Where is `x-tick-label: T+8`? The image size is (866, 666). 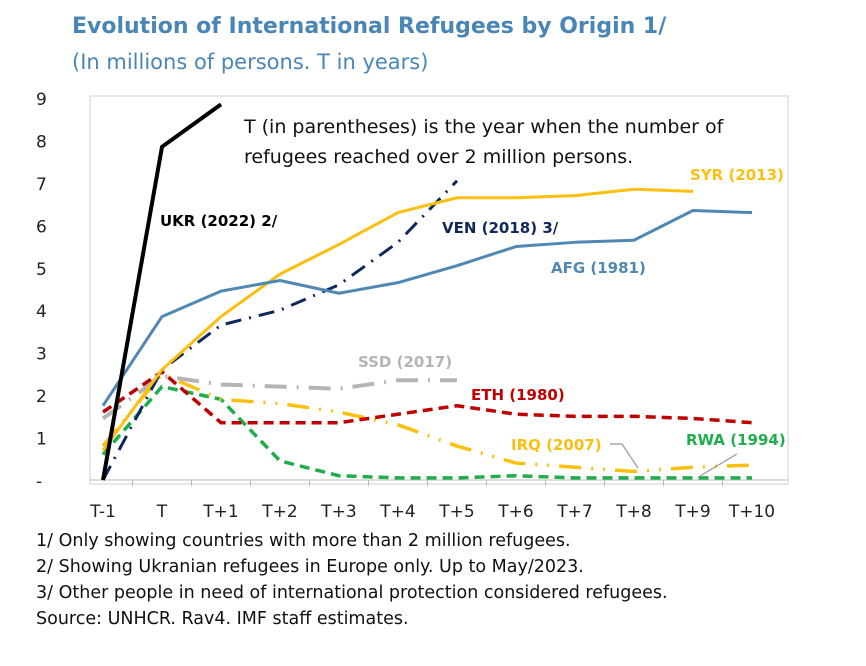
x-tick-label: T+8 is located at coordinates (633, 511).